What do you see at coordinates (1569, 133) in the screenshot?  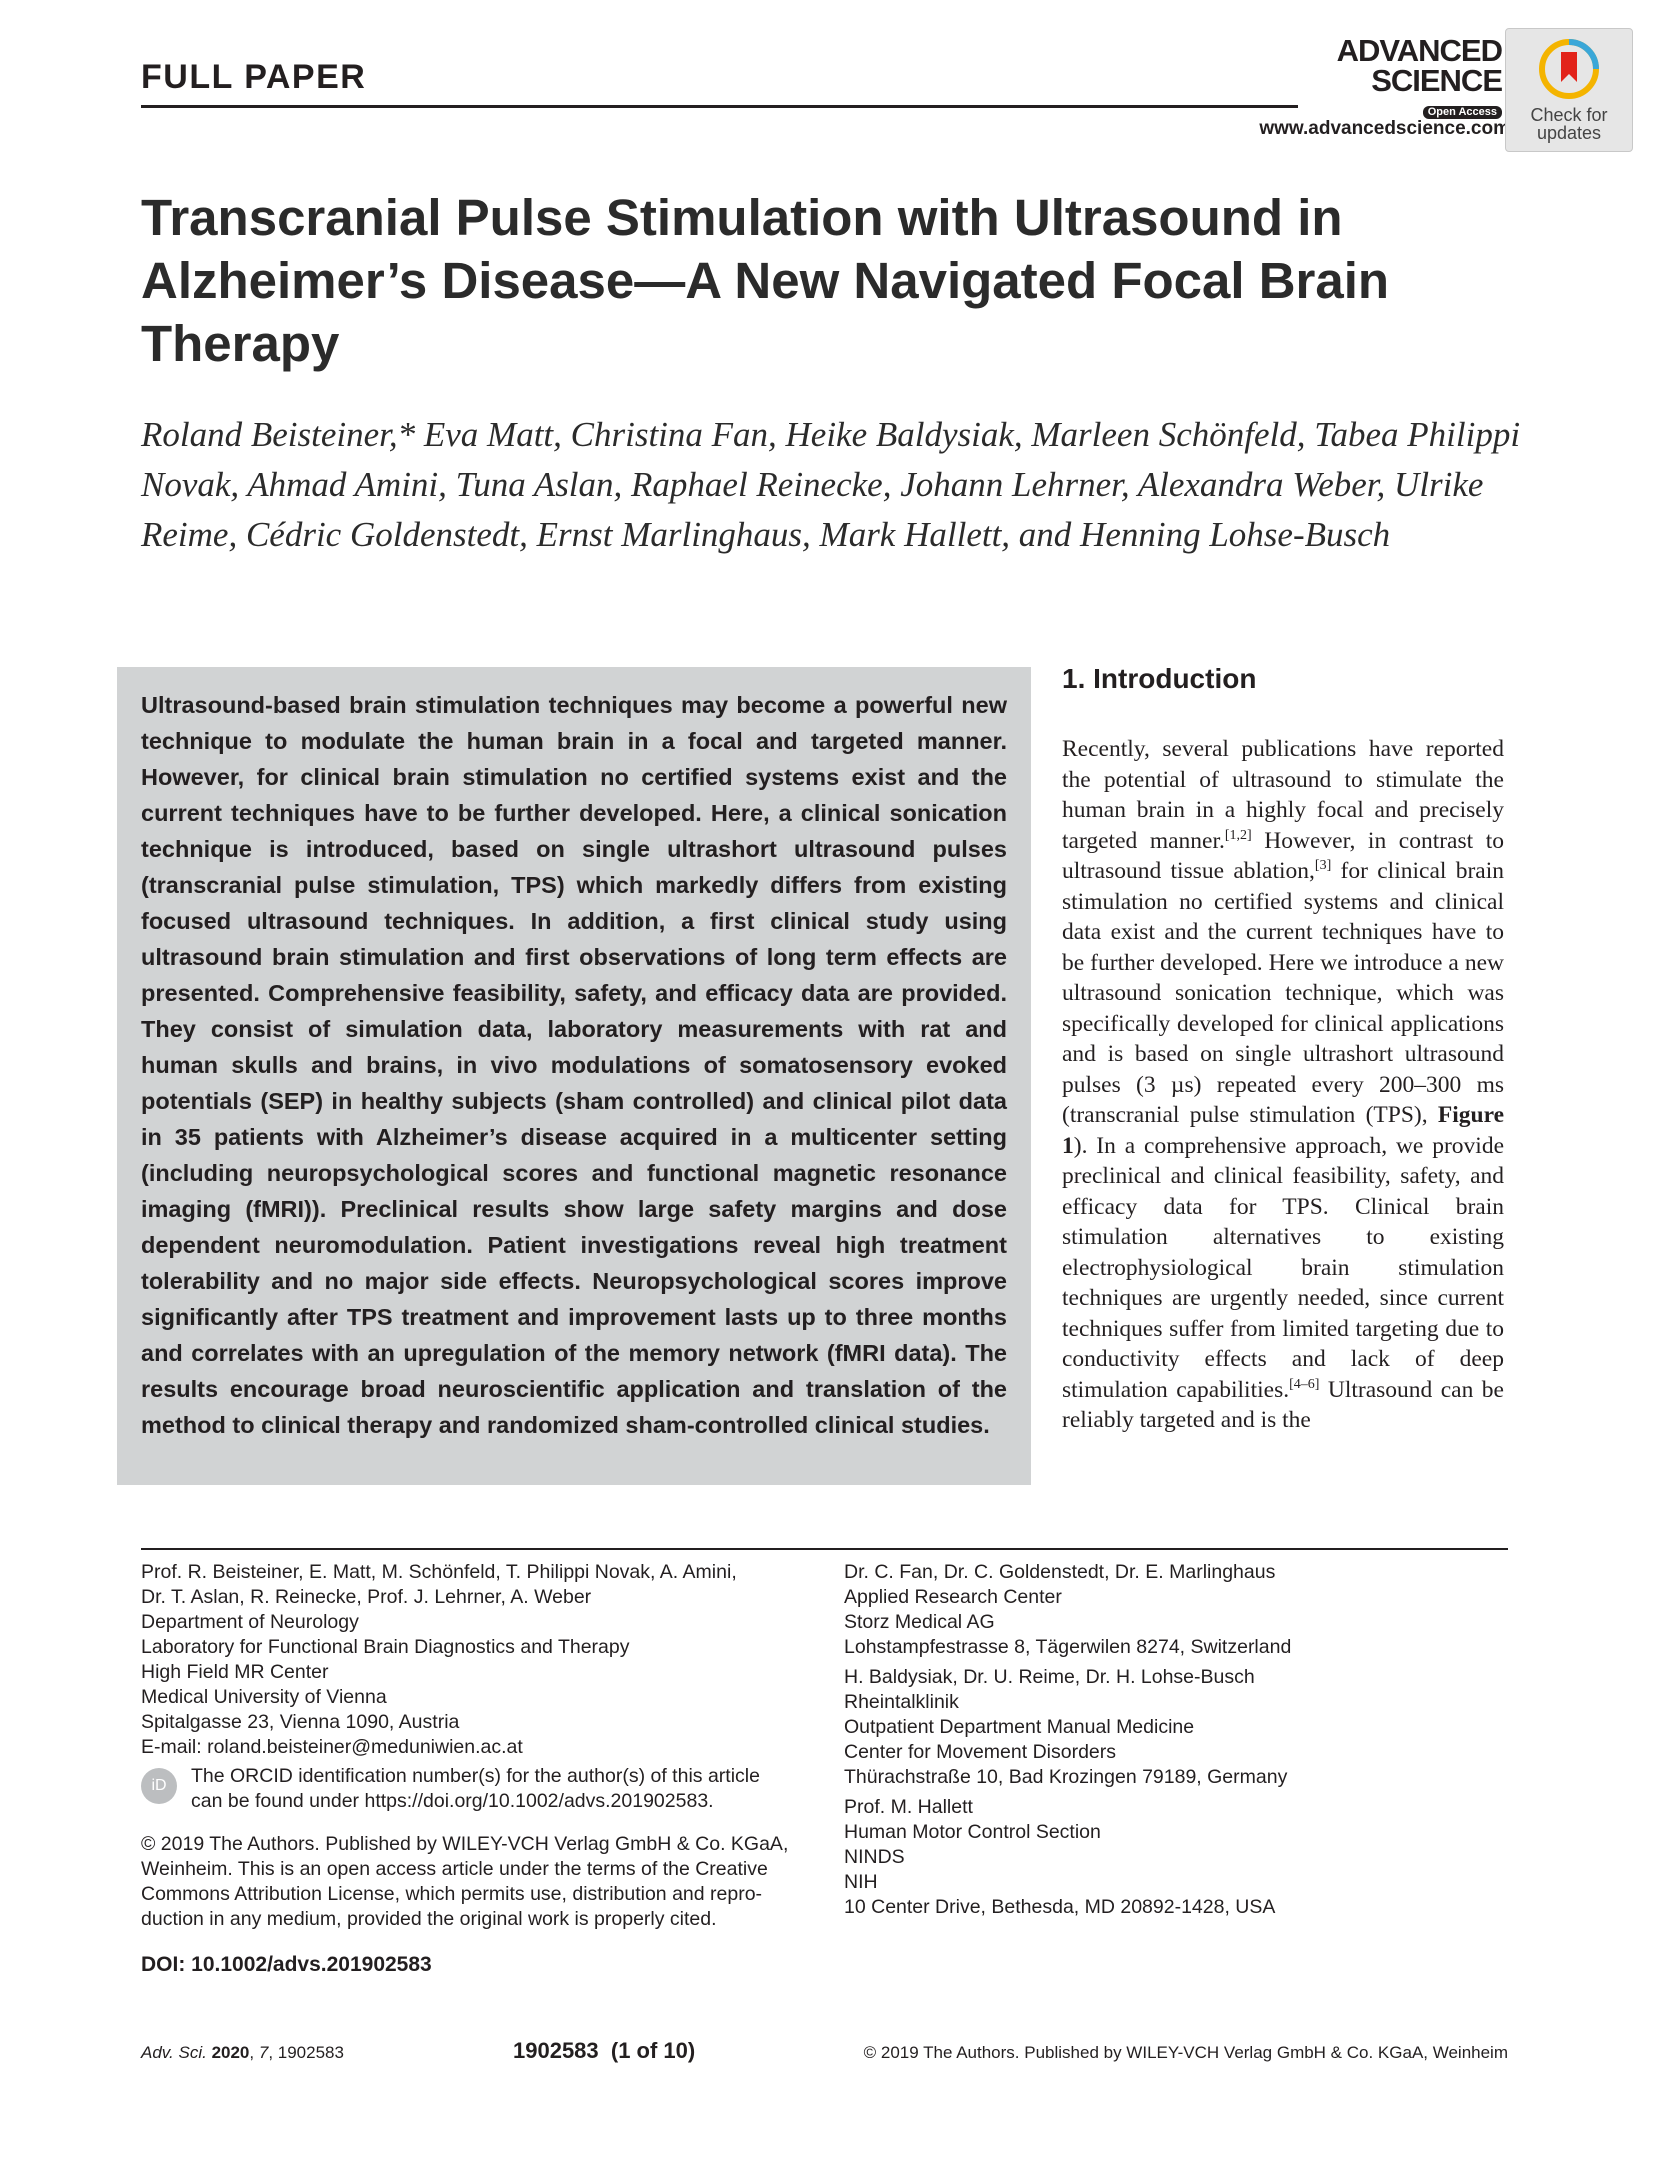 I see `badge-line2: updates` at bounding box center [1569, 133].